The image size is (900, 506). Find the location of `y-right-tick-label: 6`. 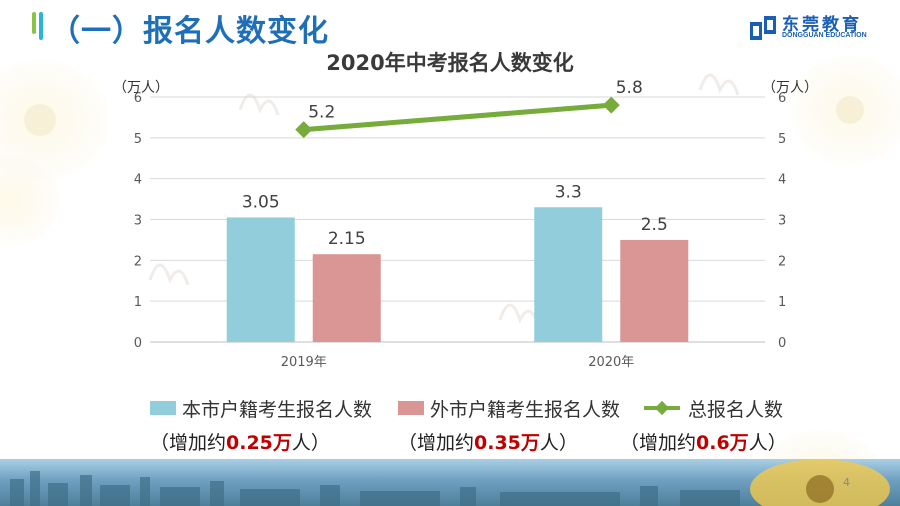

y-right-tick-label: 6 is located at coordinates (782, 98).